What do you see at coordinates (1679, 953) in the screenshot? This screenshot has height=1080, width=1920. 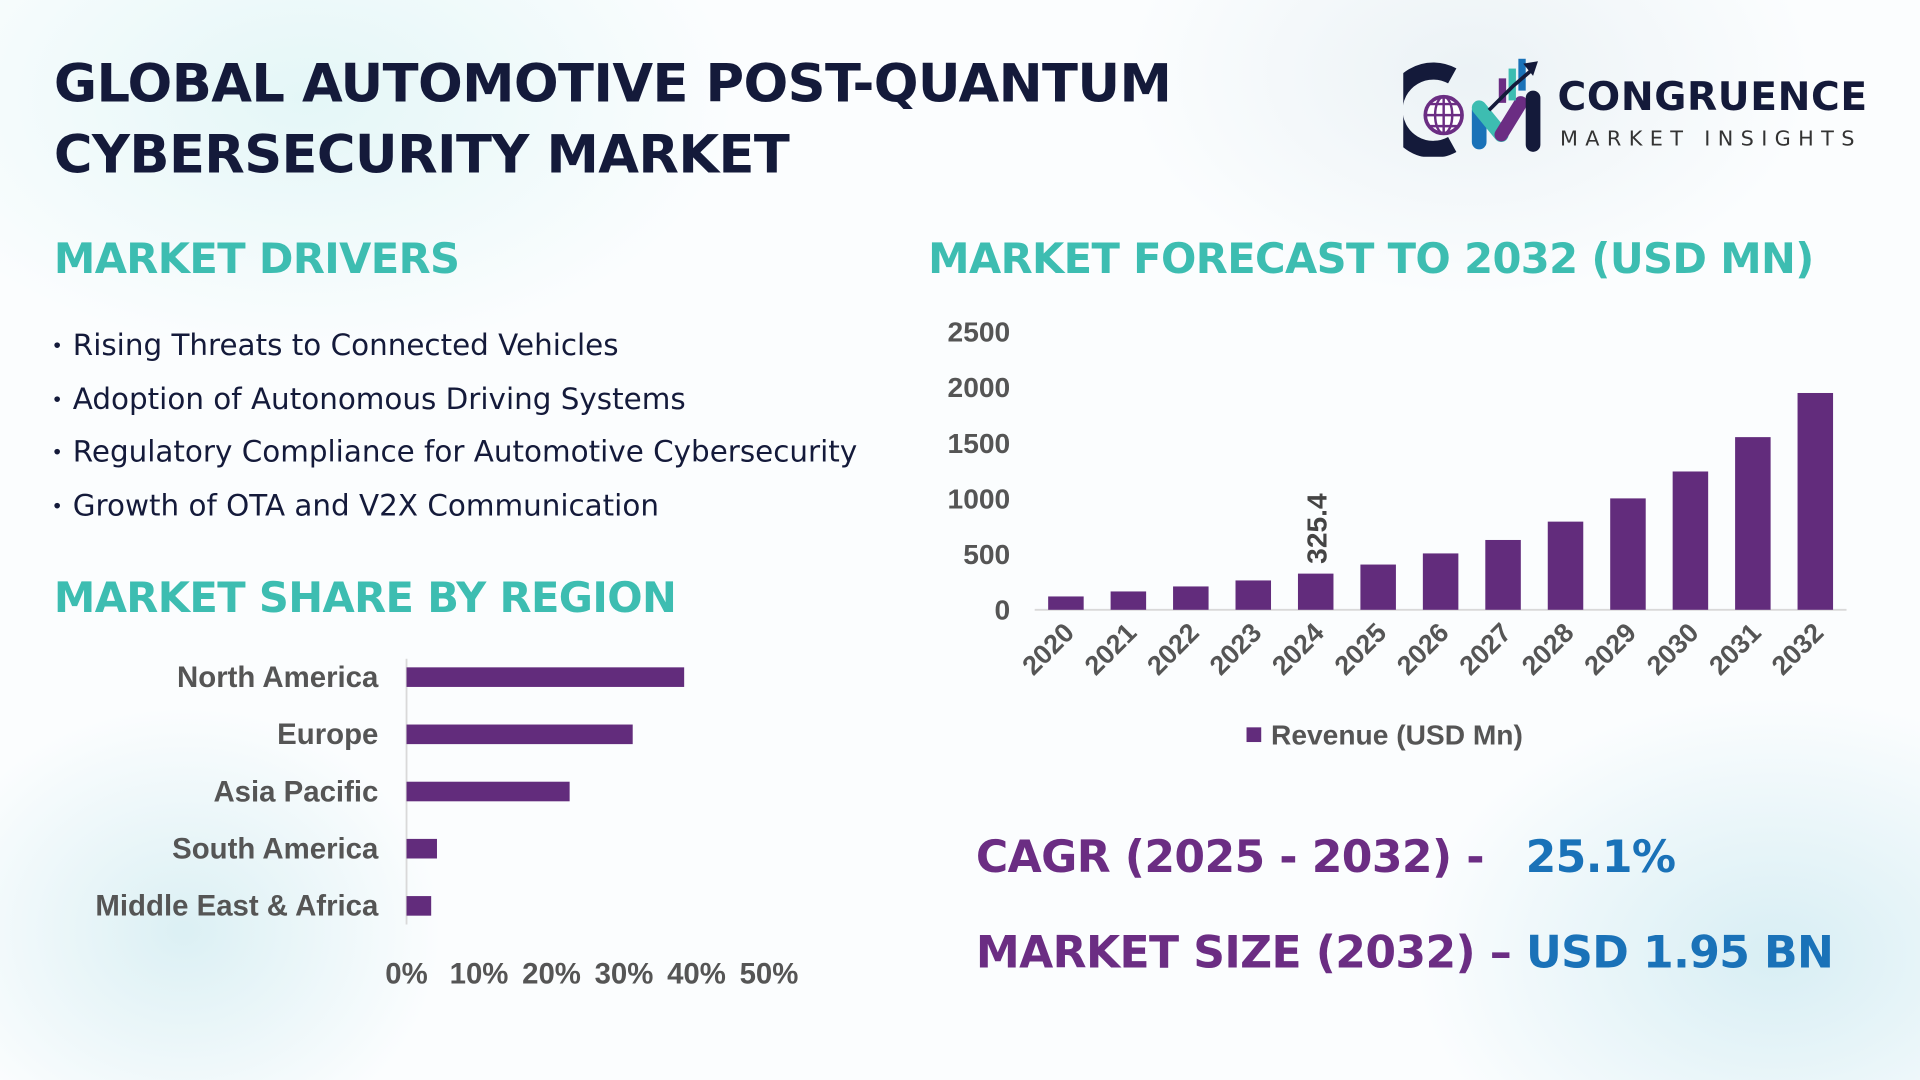 I see `market-size-value: USD 1.95 BN` at bounding box center [1679, 953].